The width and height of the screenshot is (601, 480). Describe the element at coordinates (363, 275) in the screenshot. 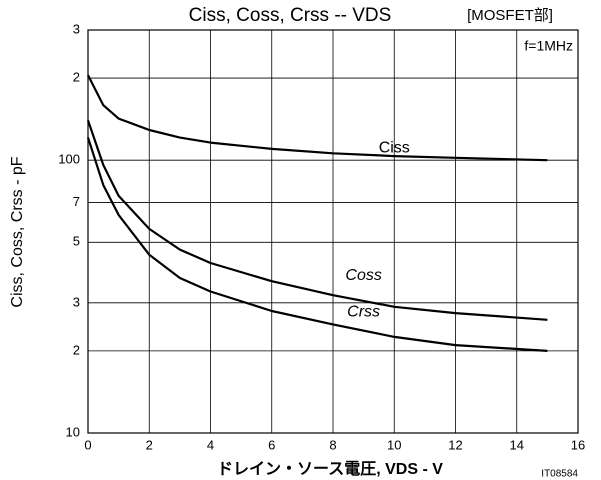

I see `series-label: Coss` at that location.